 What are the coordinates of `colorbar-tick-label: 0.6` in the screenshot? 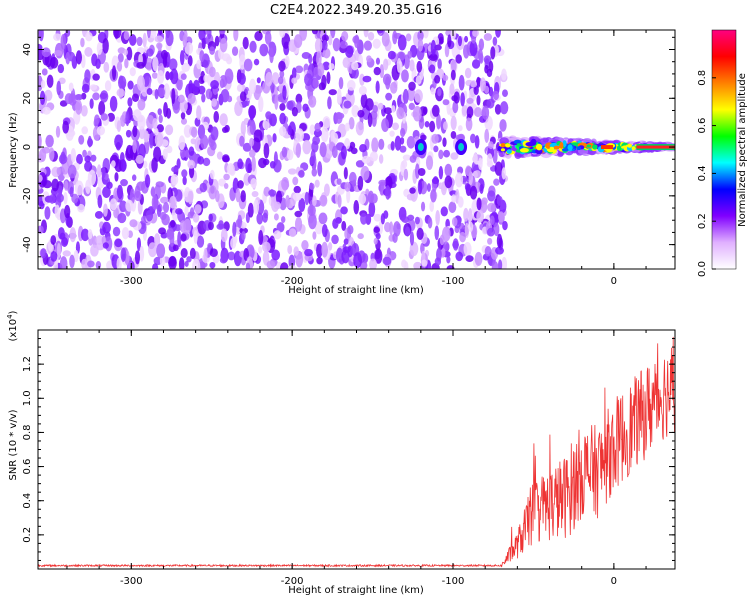 It's located at (702, 126).